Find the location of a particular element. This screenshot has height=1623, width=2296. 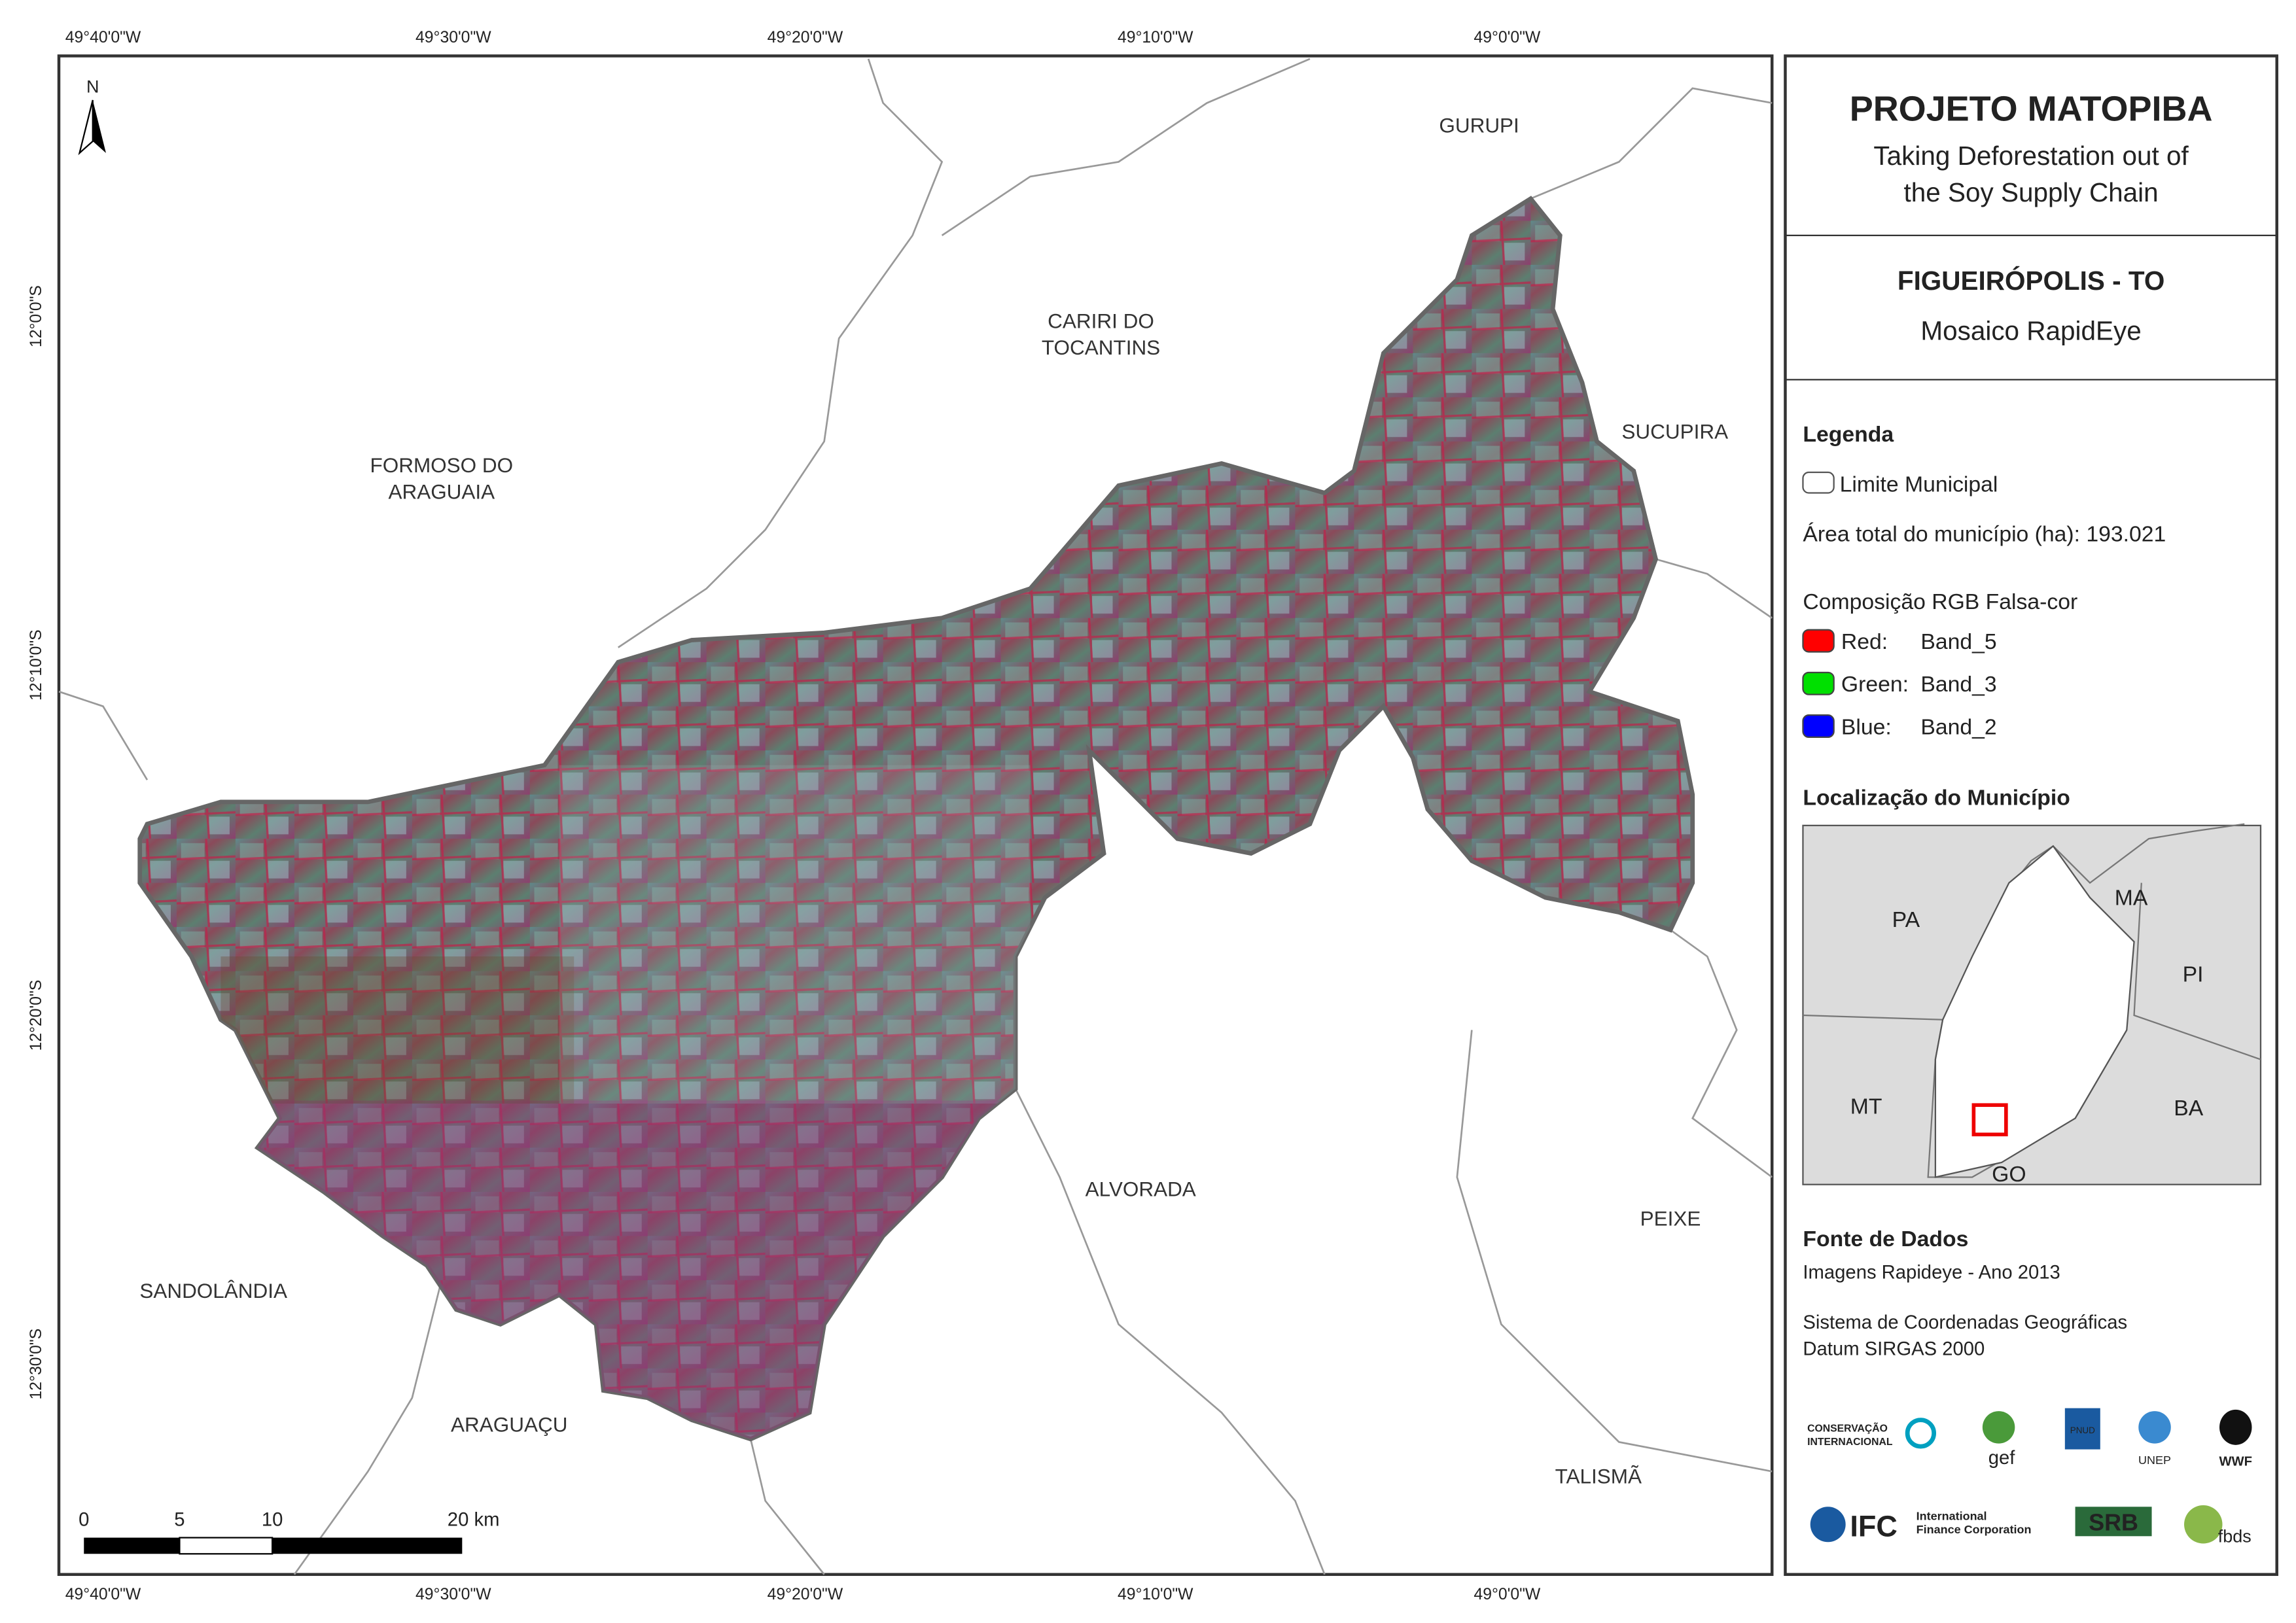

state-label: MA is located at coordinates (2131, 898).